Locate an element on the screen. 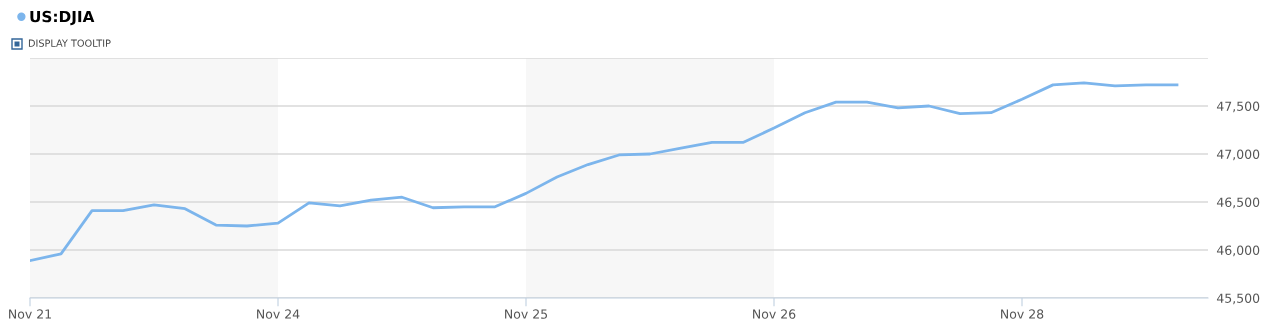  y-tick-label: 47,000 is located at coordinates (1238, 155).